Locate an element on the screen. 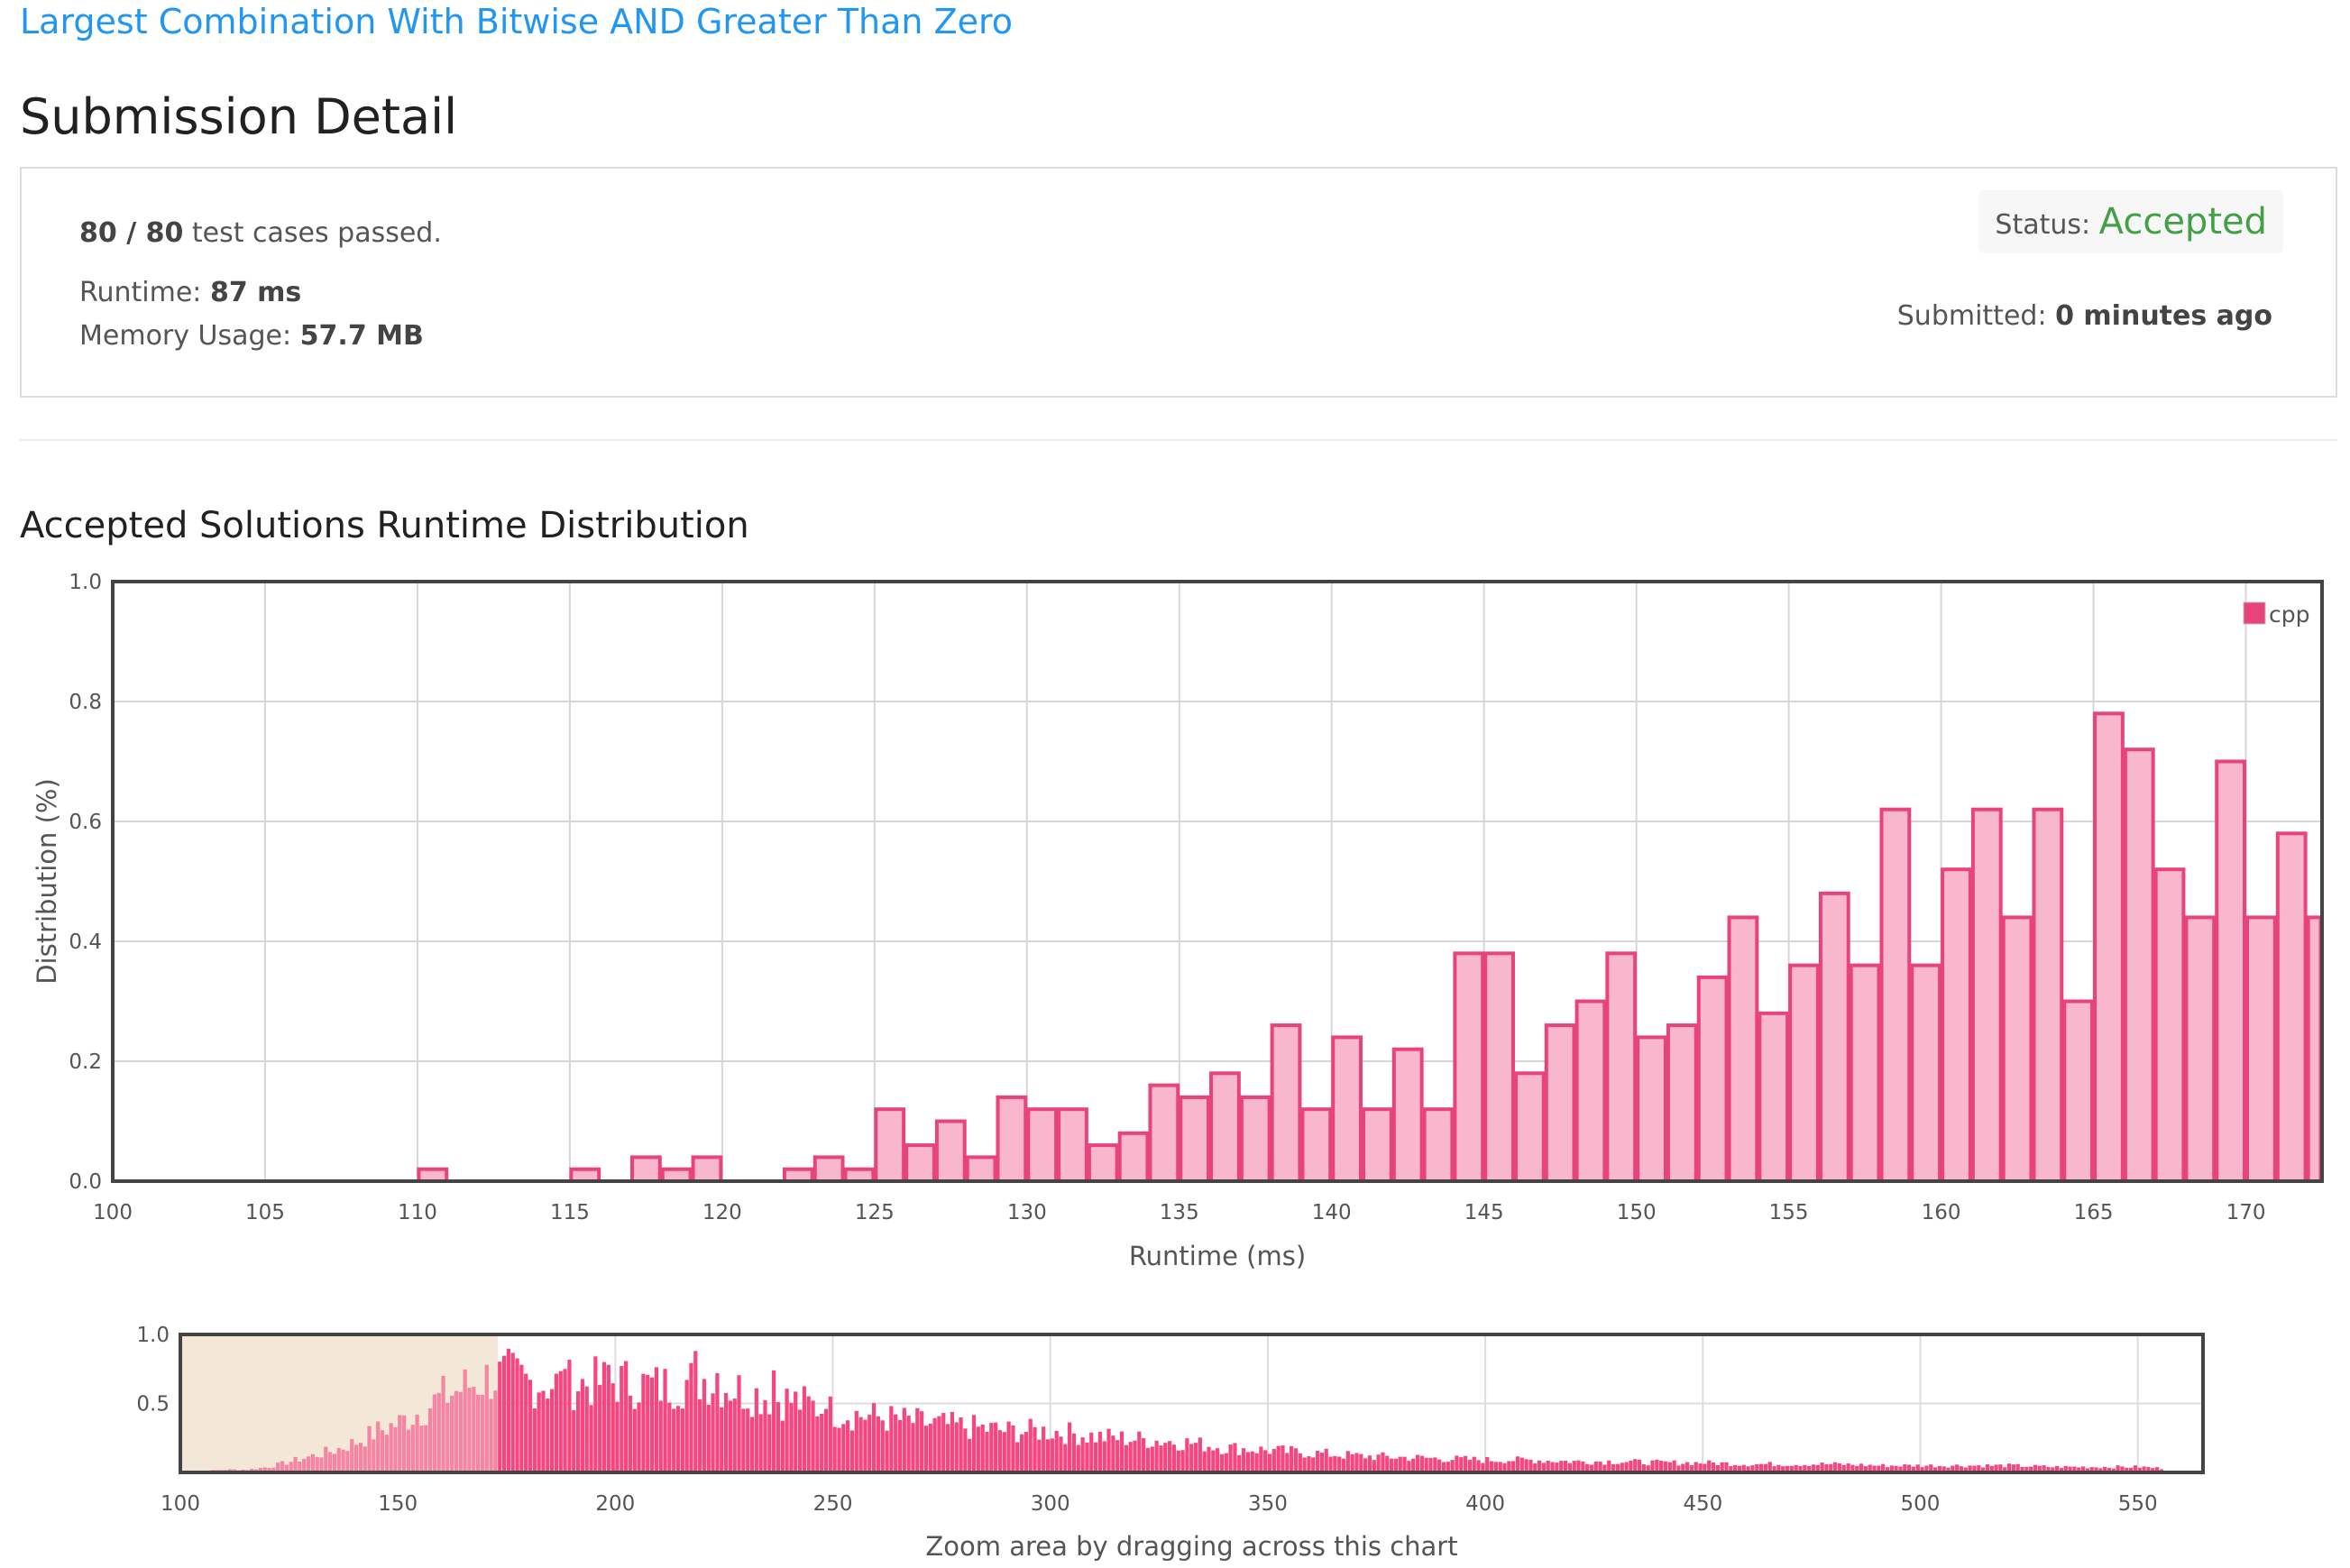  main-x-tick-label: 160 is located at coordinates (1941, 1213).